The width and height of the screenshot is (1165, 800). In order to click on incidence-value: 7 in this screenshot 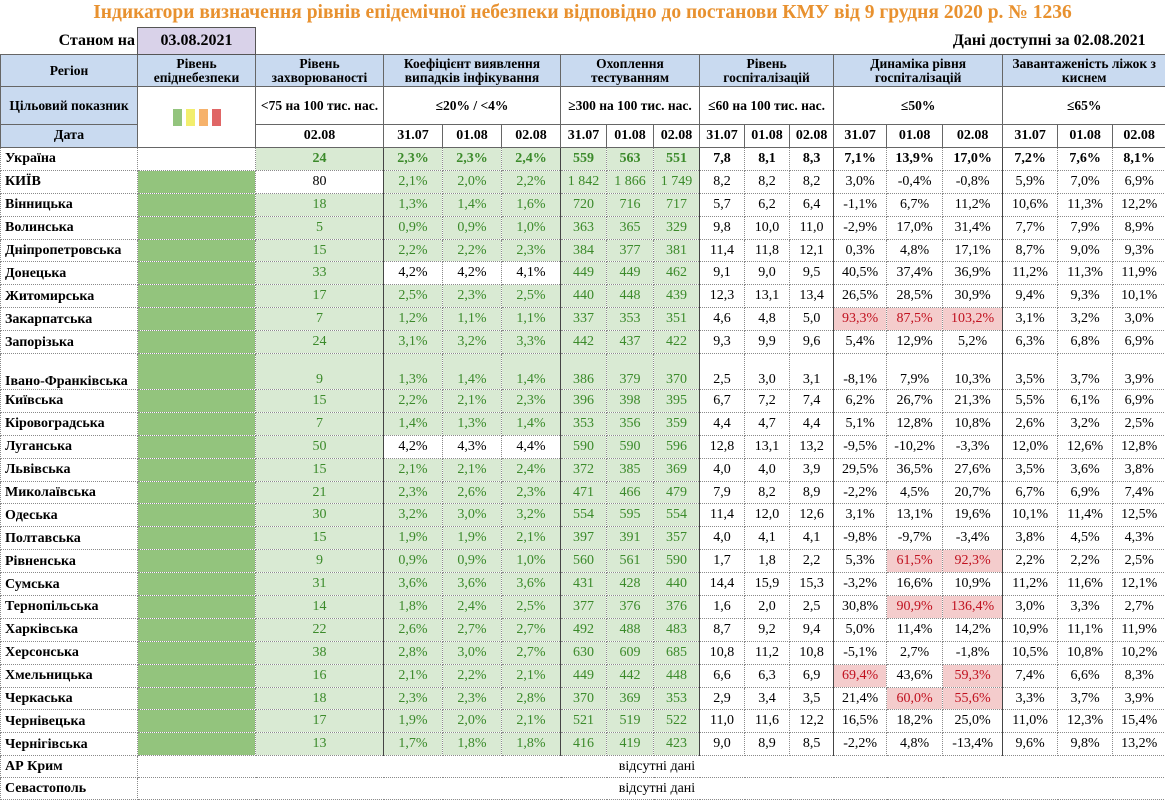, I will do `click(320, 319)`.